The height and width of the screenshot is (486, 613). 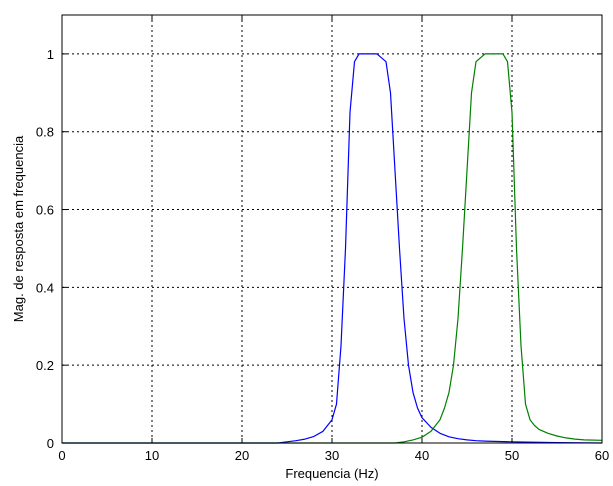 I want to click on x-tick-label: 30, so click(x=332, y=455).